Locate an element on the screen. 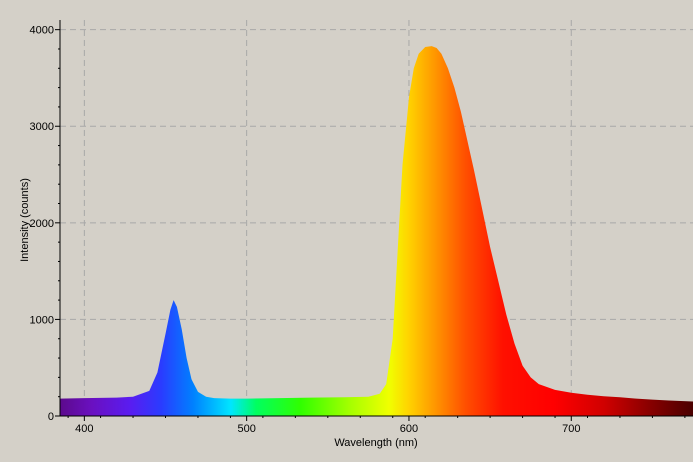 The width and height of the screenshot is (693, 462). y-tick-label: 1000 is located at coordinates (42, 320).